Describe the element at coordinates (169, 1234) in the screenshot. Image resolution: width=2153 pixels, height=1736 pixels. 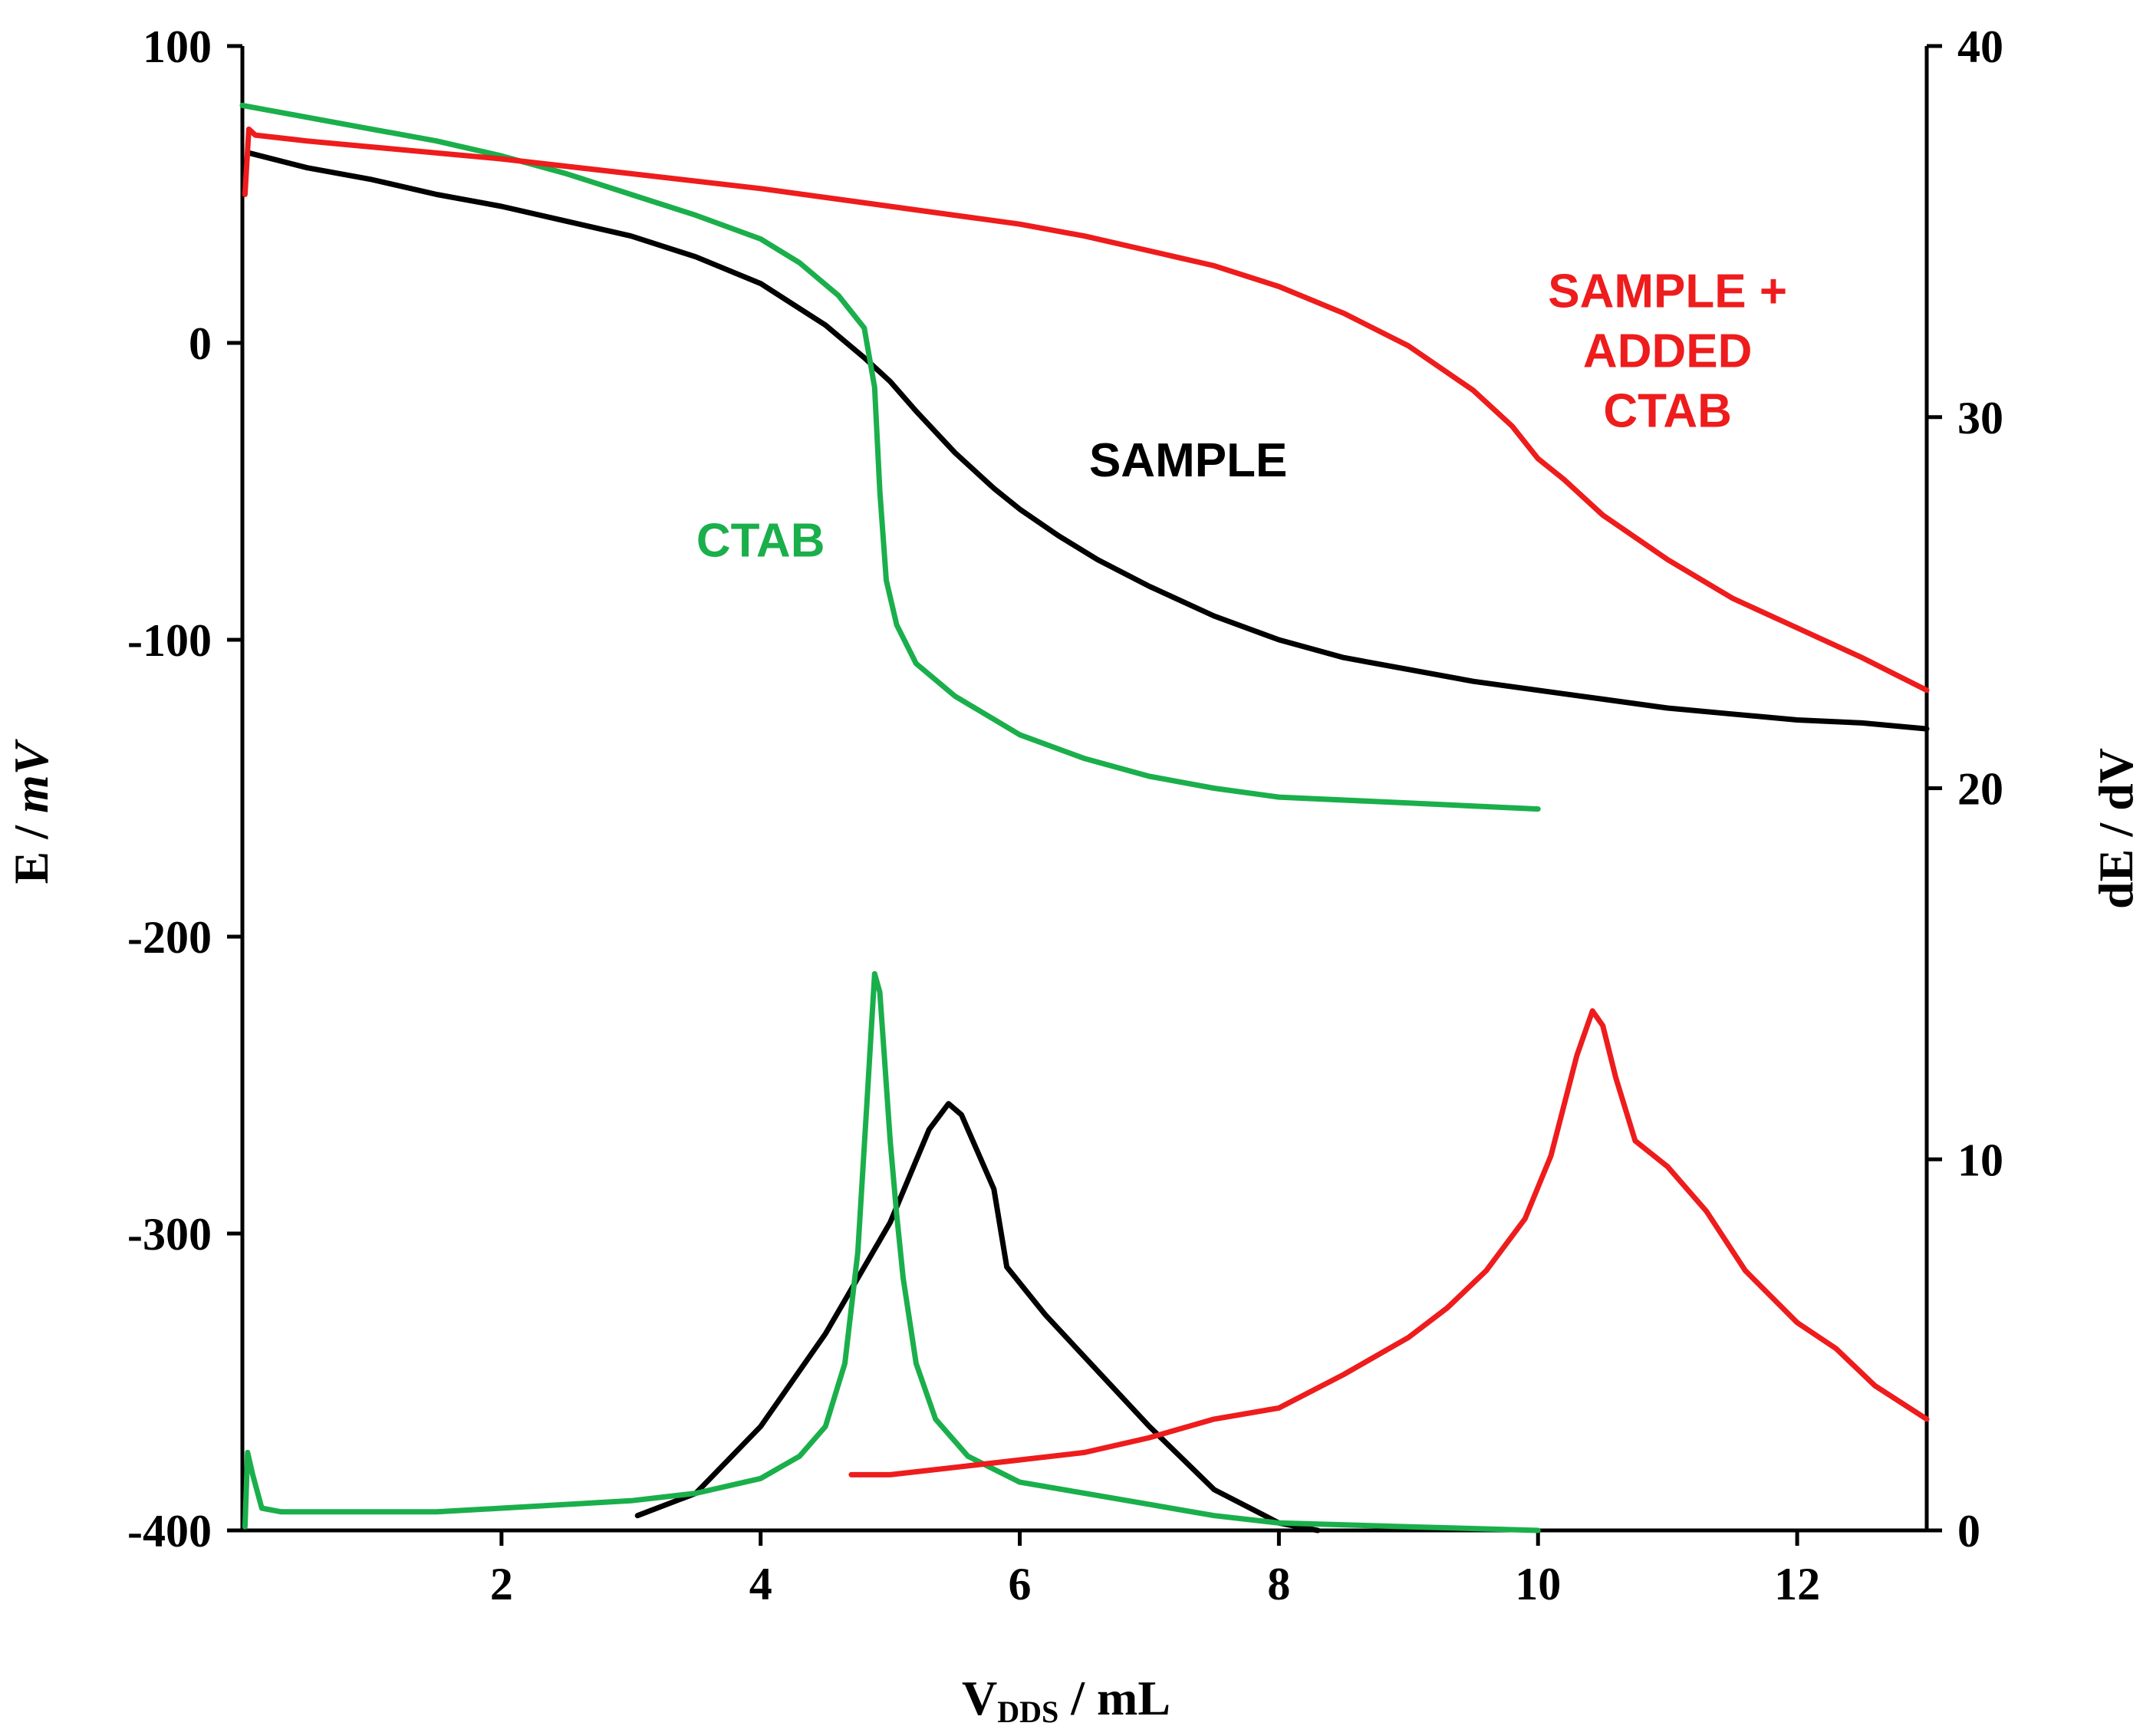
I see `y-left-tick-label: -300` at that location.